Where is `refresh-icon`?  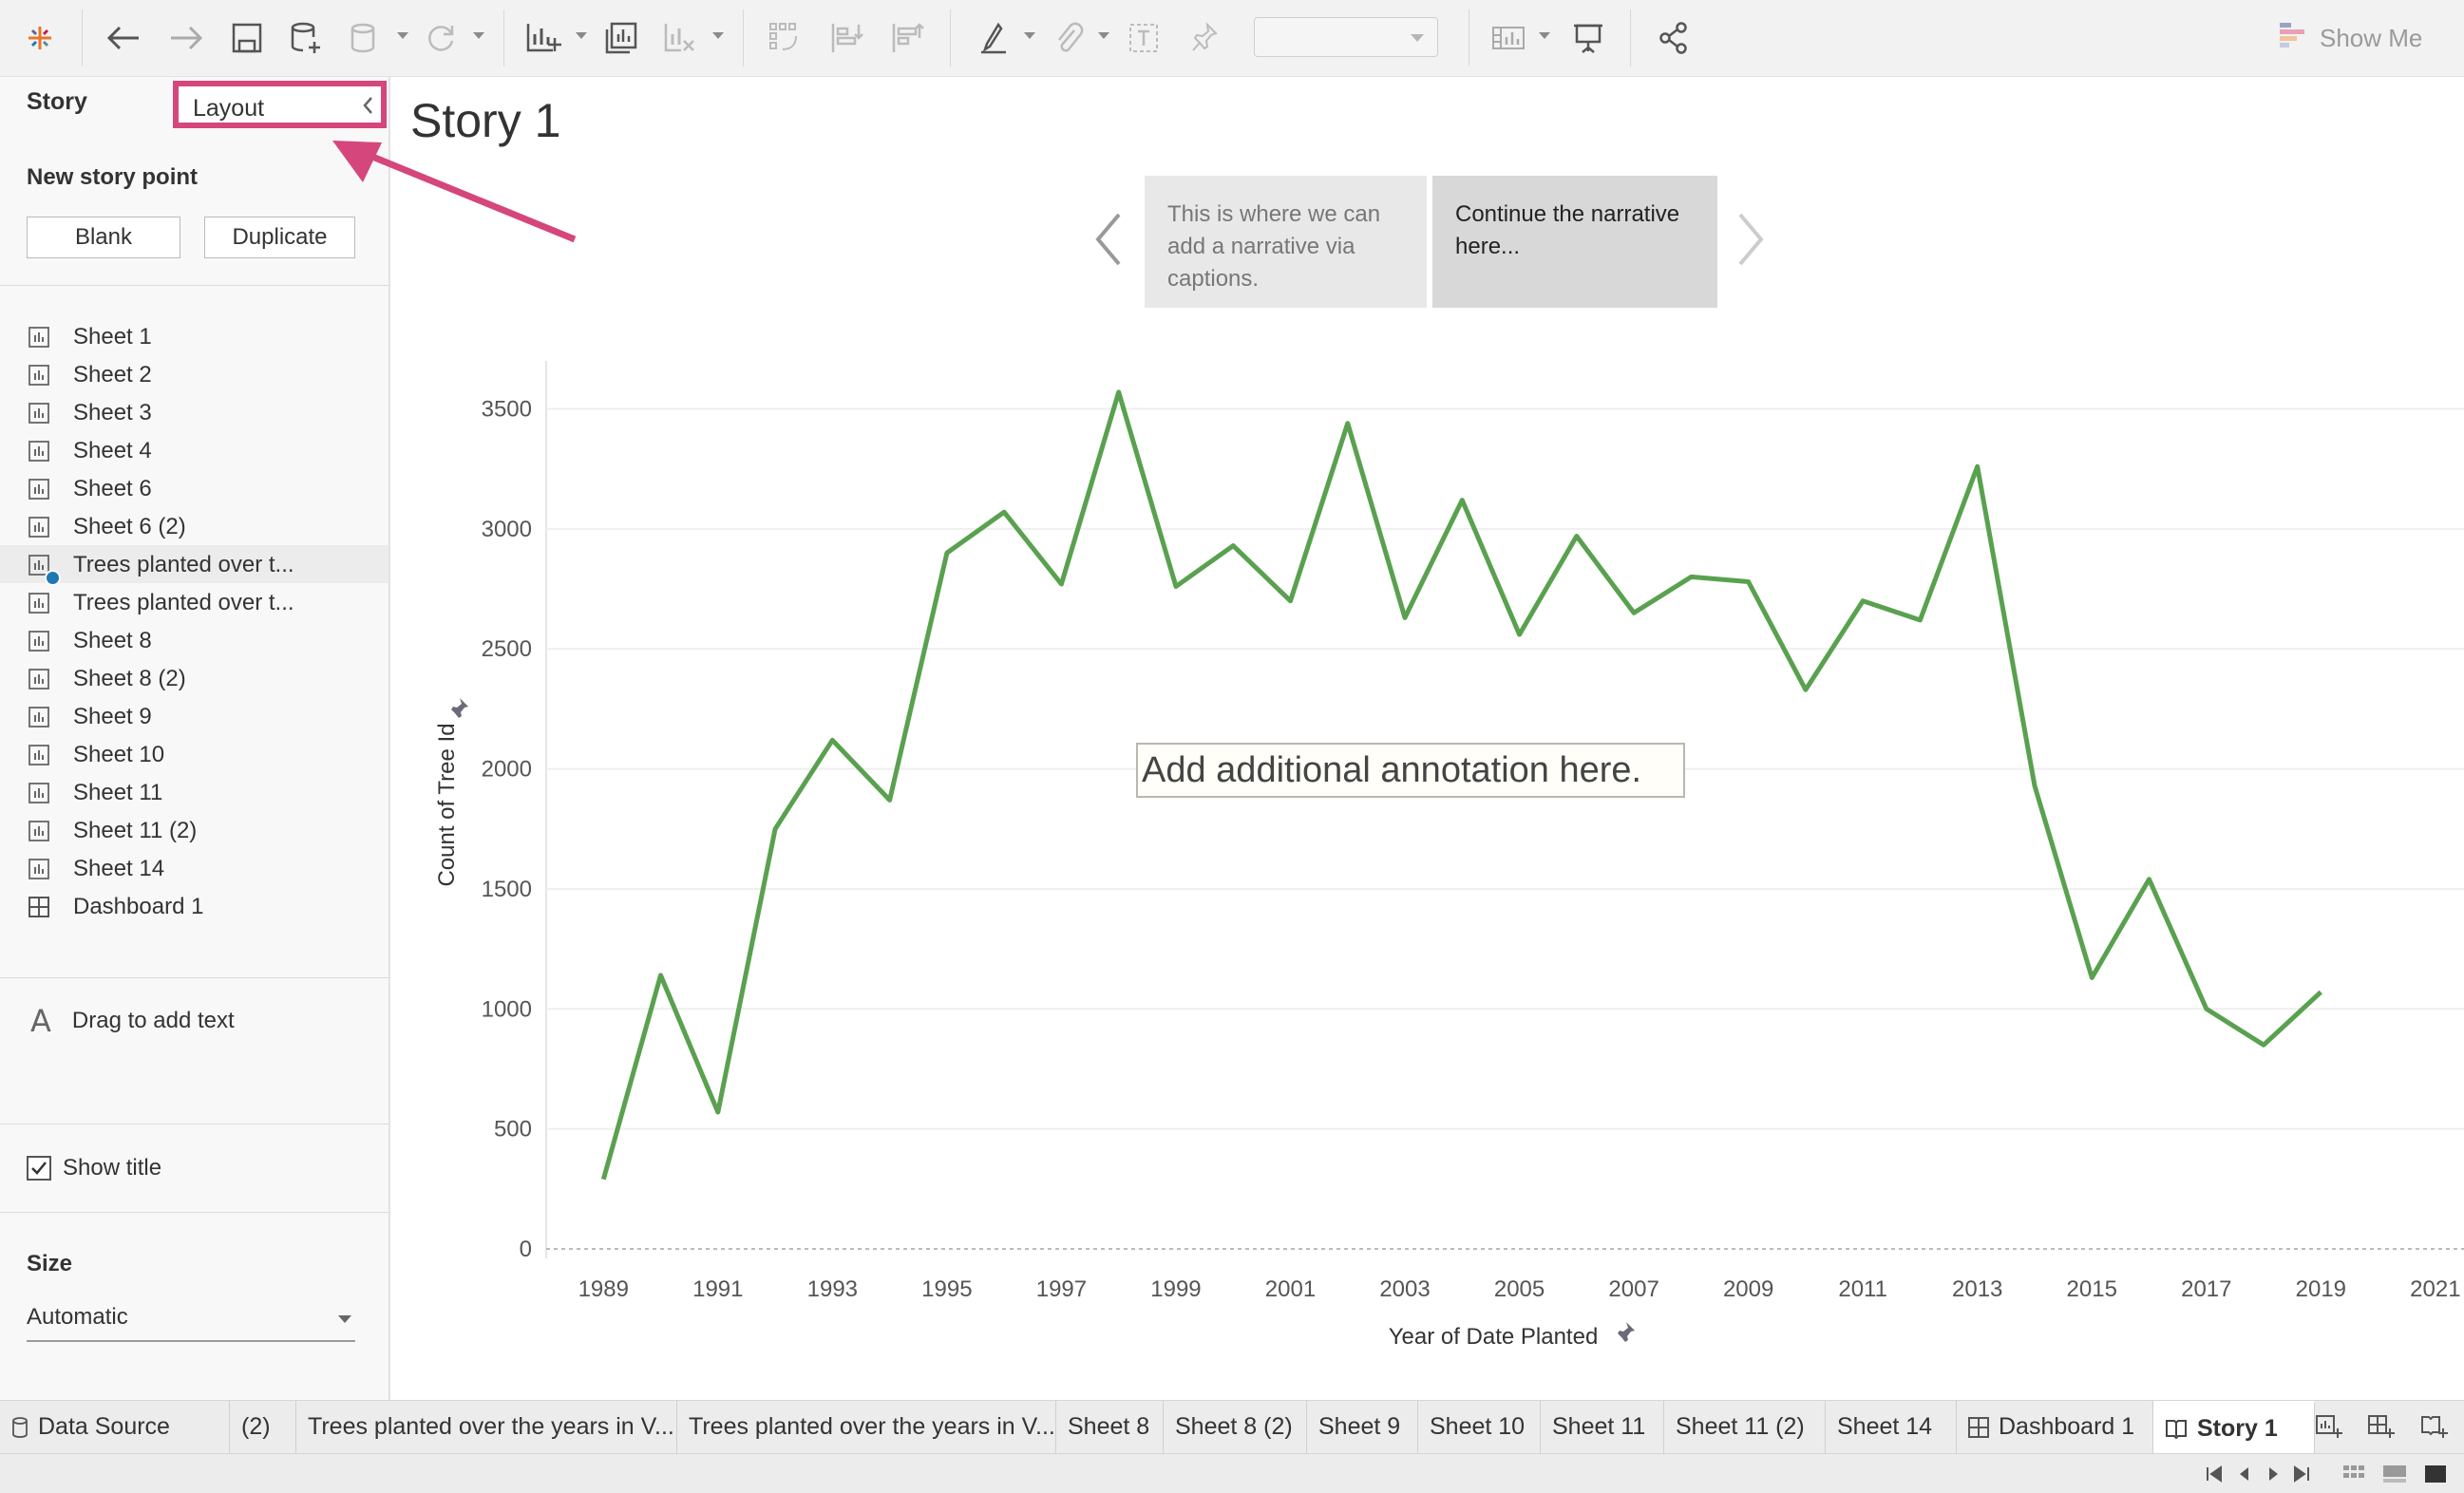
refresh-icon is located at coordinates (441, 38).